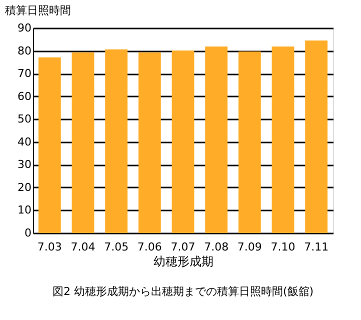 The image size is (361, 320). What do you see at coordinates (25, 119) in the screenshot?
I see `y-tick-label: 50` at bounding box center [25, 119].